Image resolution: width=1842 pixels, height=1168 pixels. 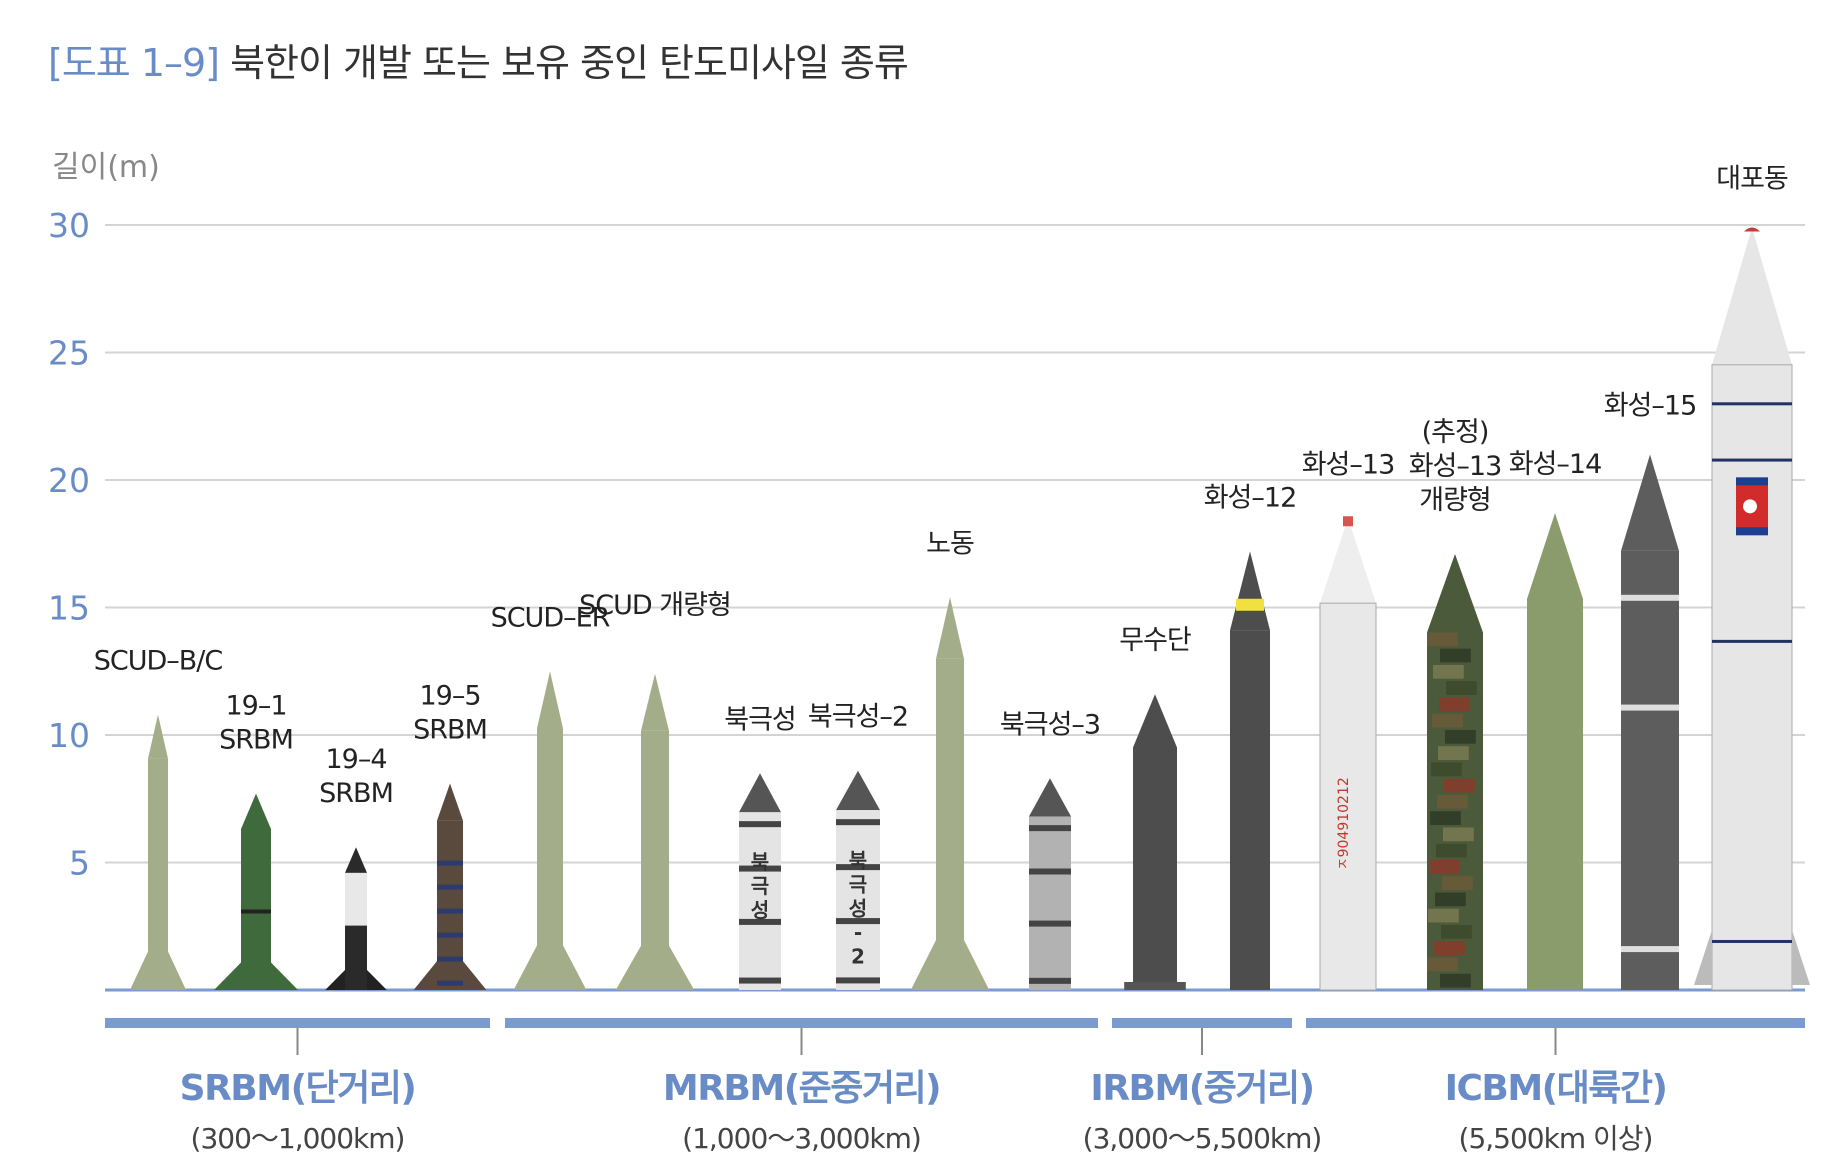 I want to click on range-group: IRBM(중거리) (3,000～5,500km), so click(x=1202, y=1086).